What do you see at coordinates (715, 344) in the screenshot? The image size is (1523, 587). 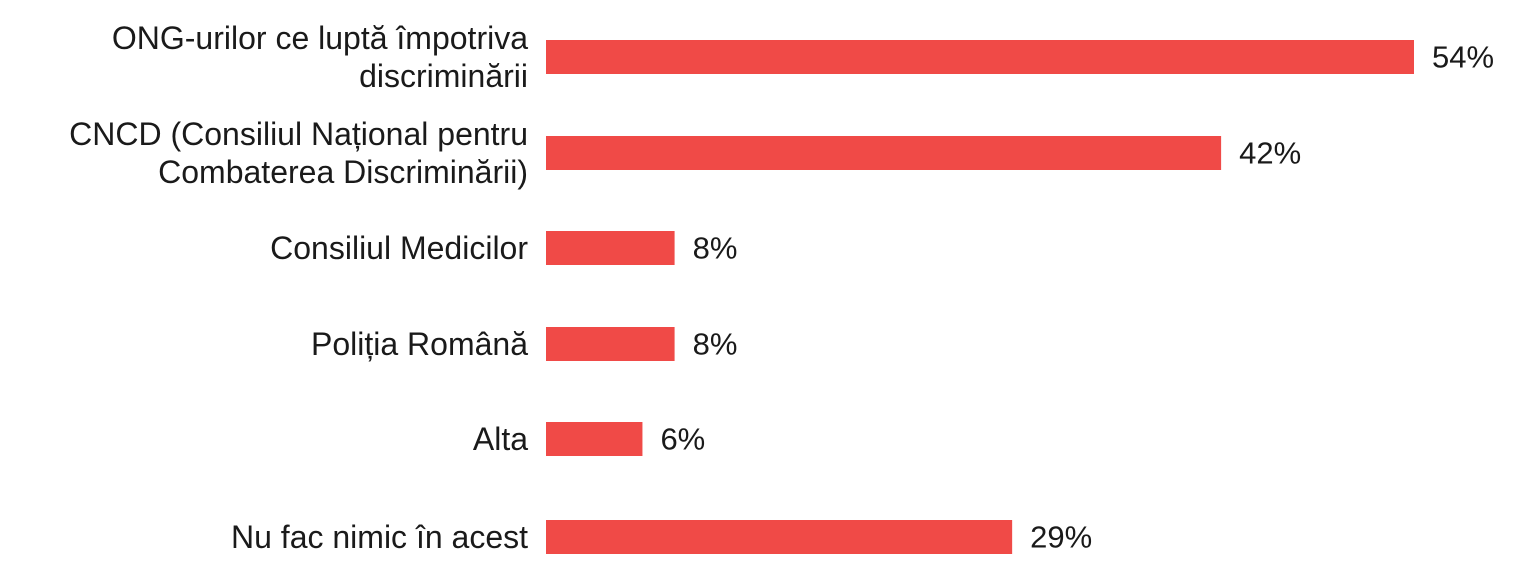 I see `value-label-4: 8%` at bounding box center [715, 344].